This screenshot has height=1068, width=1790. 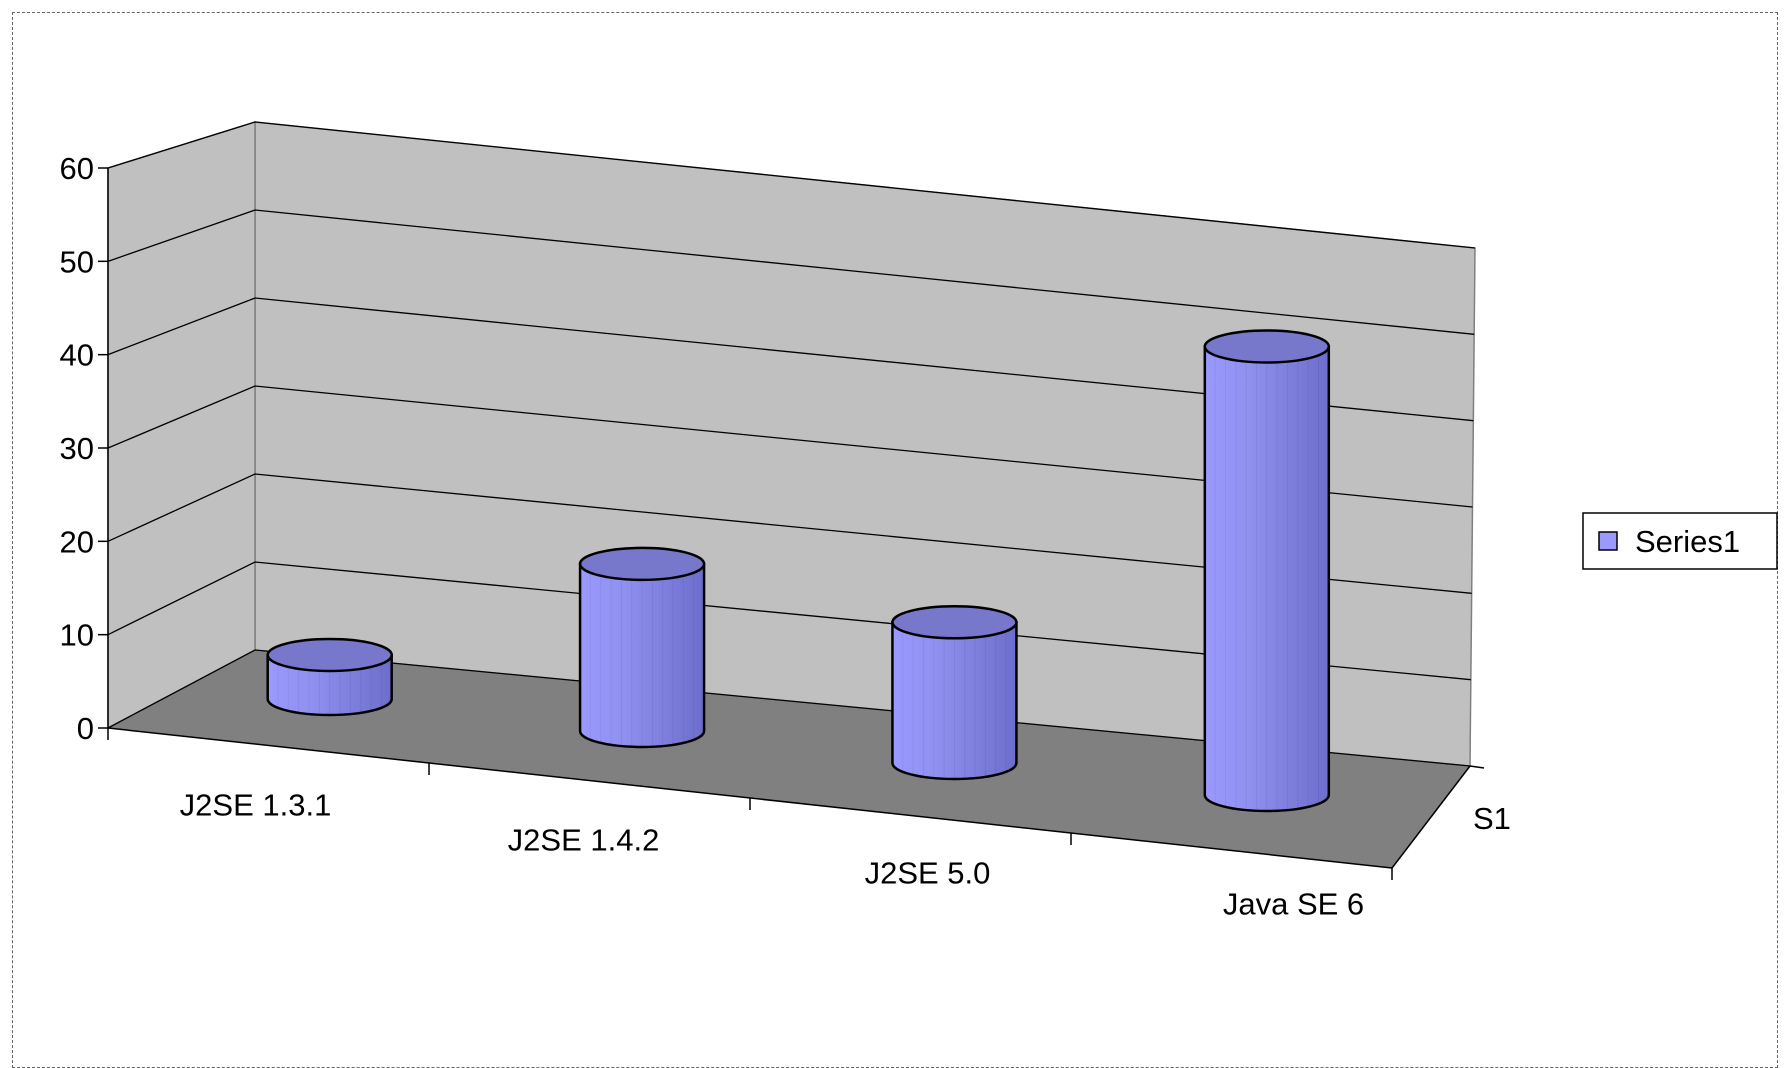 What do you see at coordinates (77, 635) in the screenshot?
I see `y-tick-label: 10` at bounding box center [77, 635].